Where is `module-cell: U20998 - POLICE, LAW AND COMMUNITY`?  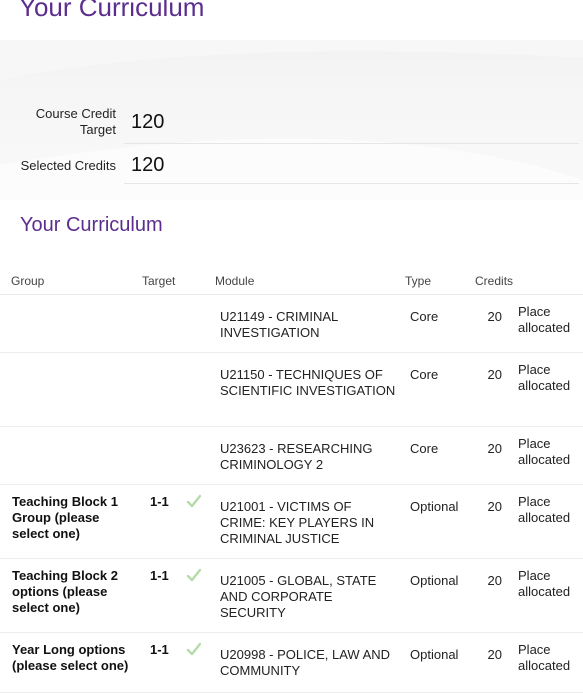 module-cell: U20998 - POLICE, LAW AND COMMUNITY is located at coordinates (309, 662).